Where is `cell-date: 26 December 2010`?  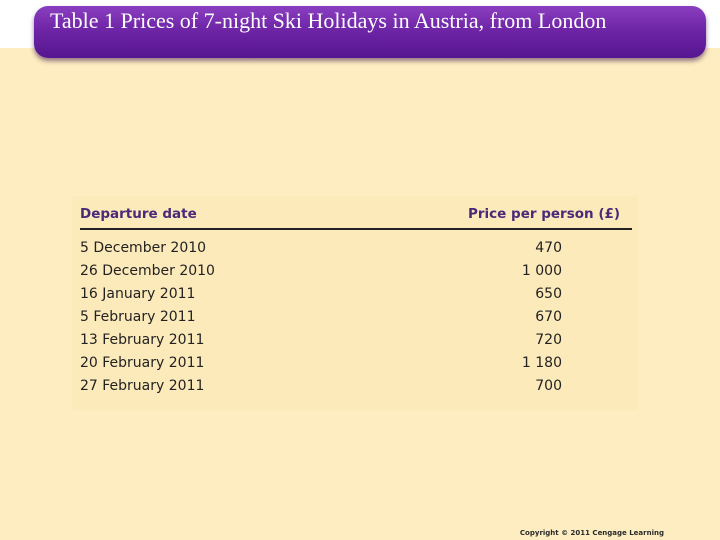 cell-date: 26 December 2010 is located at coordinates (147, 270).